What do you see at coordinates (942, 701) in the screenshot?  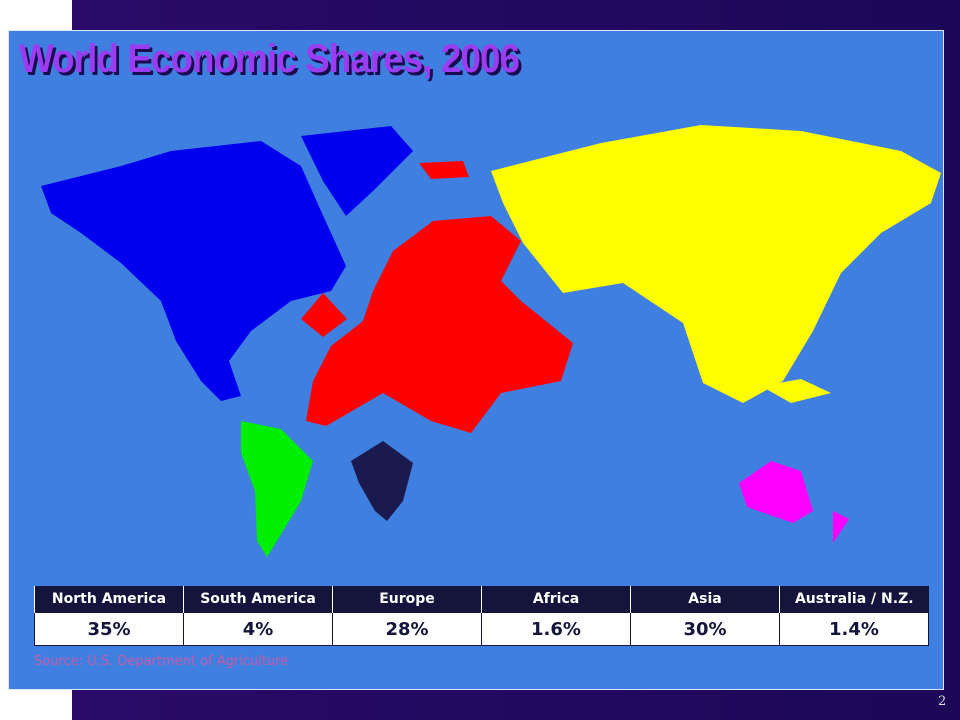 I see `page-number: 2` at bounding box center [942, 701].